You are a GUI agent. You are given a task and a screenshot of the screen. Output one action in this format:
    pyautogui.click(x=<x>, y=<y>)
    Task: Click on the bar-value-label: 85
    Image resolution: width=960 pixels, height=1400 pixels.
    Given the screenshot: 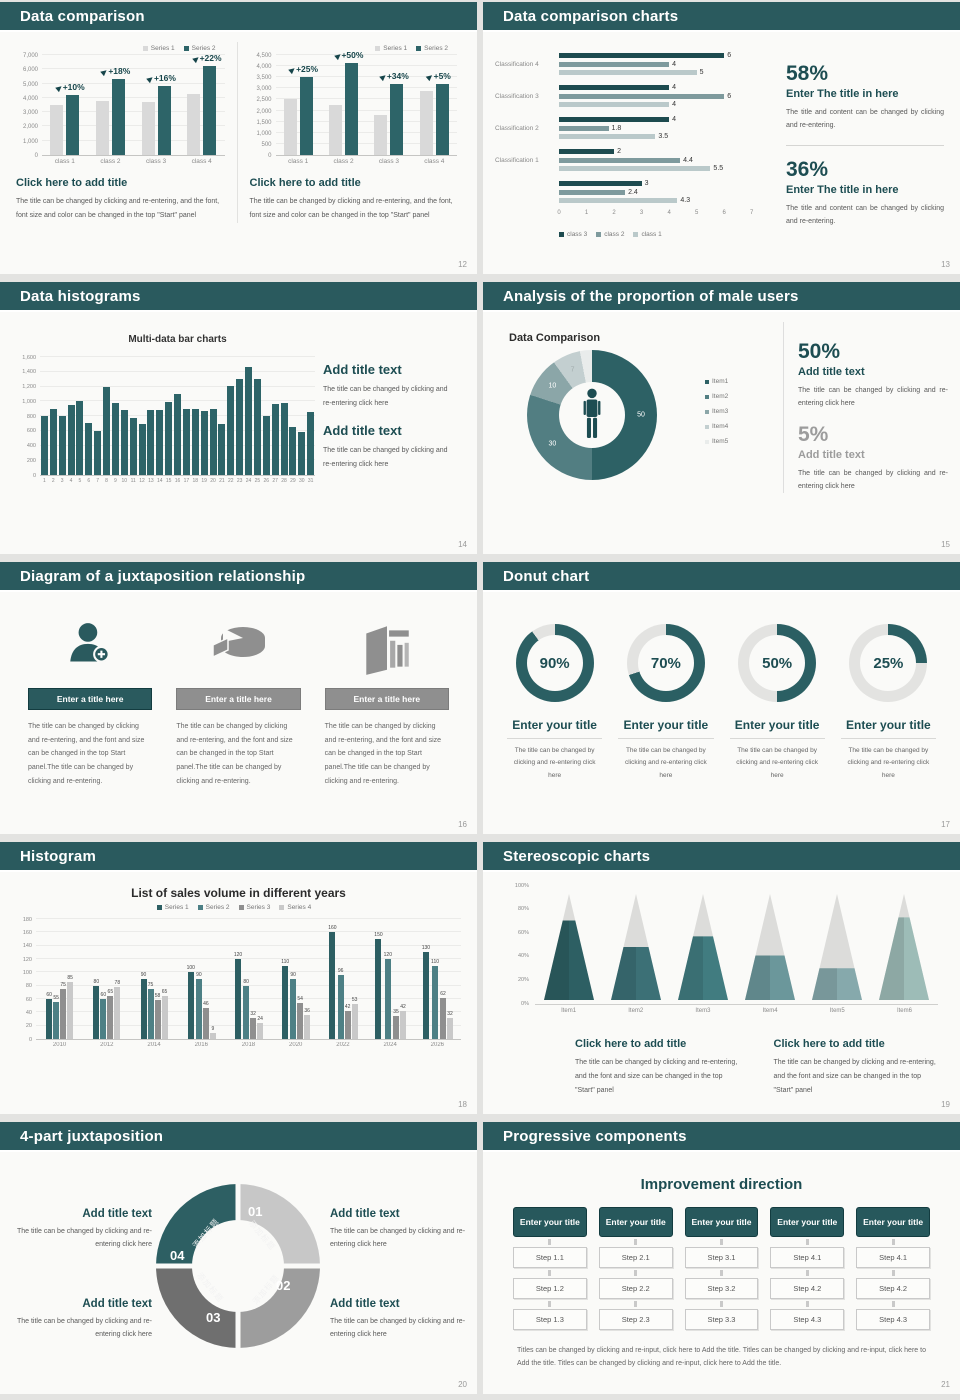 What is the action you would take?
    pyautogui.click(x=70, y=978)
    